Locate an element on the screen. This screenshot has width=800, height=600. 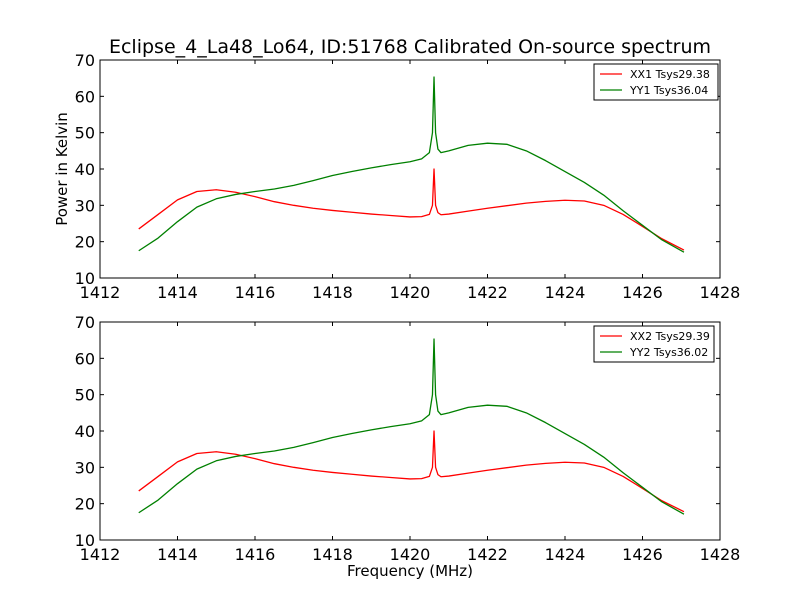
legend: XX2 Tsys29.39 YY2 Tsys36.02 is located at coordinates (654, 344).